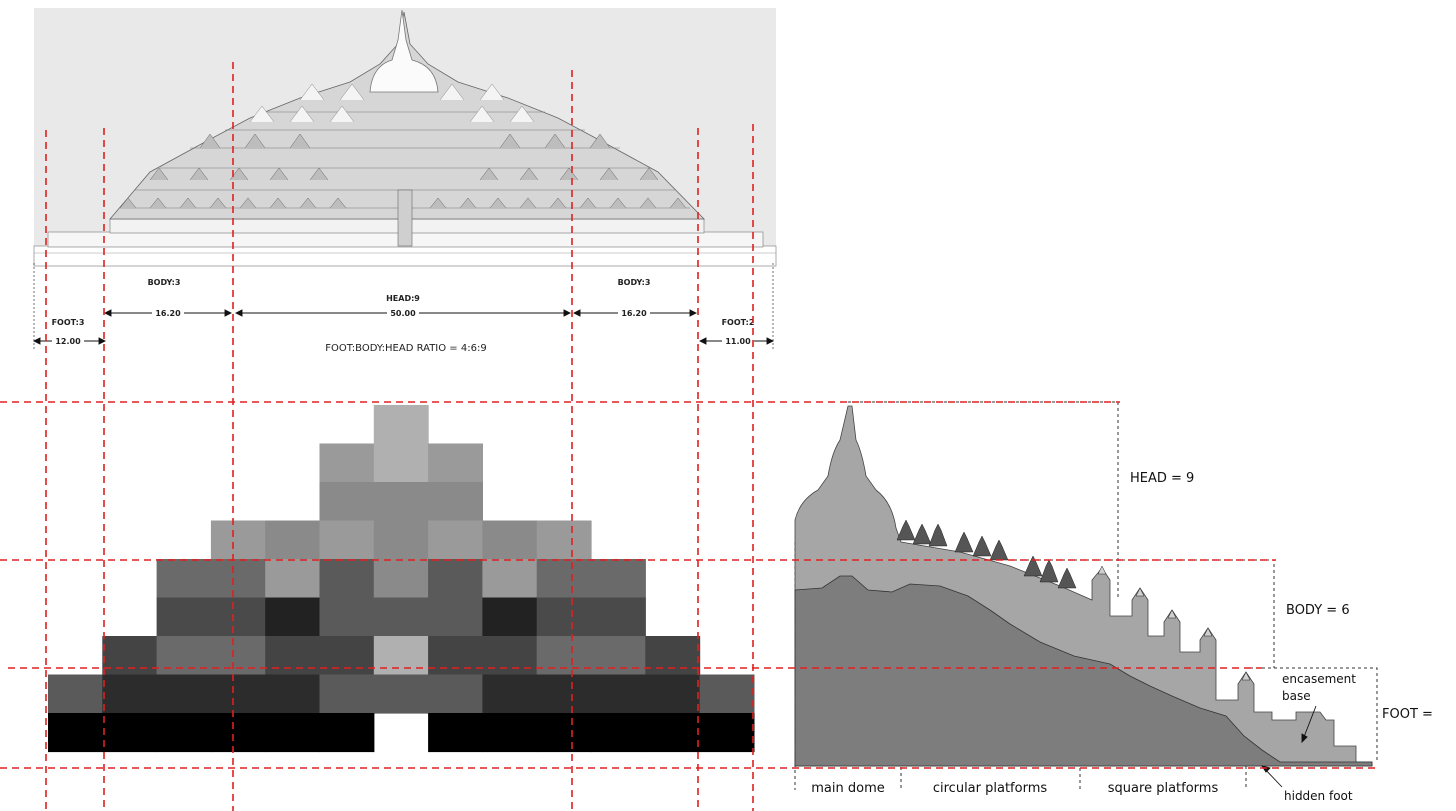 The height and width of the screenshot is (811, 1456). Describe the element at coordinates (405, 218) in the screenshot. I see `elevation-central-stair` at that location.